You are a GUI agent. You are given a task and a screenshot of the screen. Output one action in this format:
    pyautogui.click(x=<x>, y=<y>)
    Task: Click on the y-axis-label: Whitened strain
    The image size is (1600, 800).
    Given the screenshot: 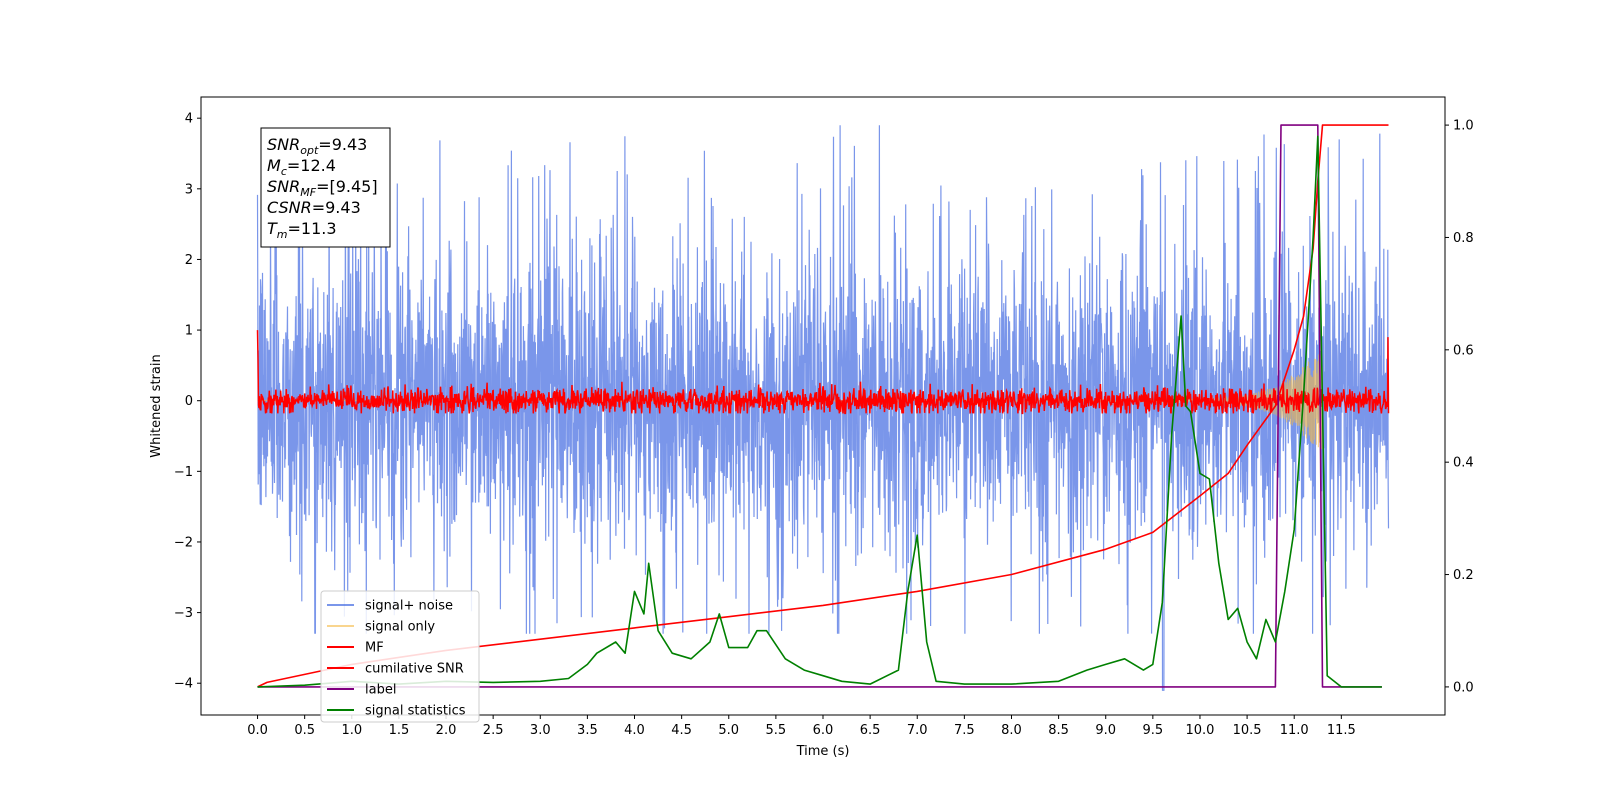 What is the action you would take?
    pyautogui.click(x=156, y=405)
    